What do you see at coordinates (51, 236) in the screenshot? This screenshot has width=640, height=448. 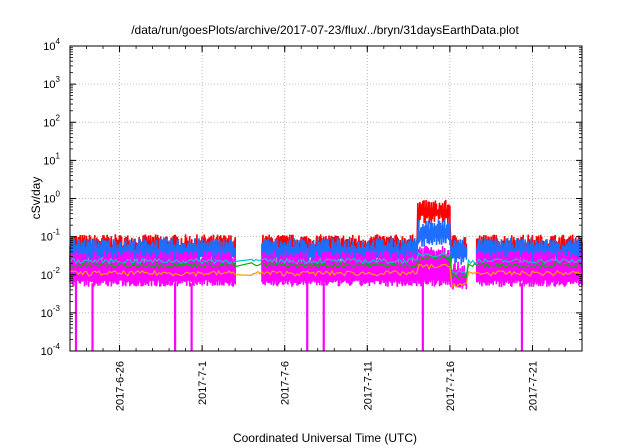 I see `y-tick-label: 10⁻¹` at bounding box center [51, 236].